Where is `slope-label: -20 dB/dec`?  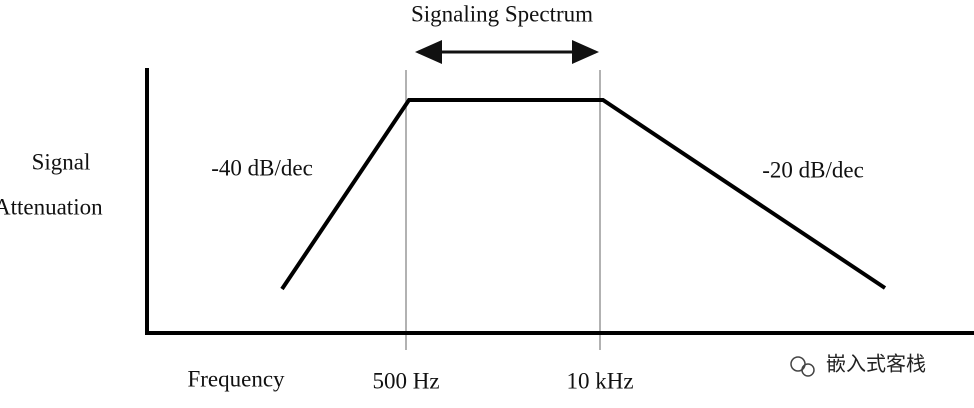
slope-label: -20 dB/dec is located at coordinates (813, 169).